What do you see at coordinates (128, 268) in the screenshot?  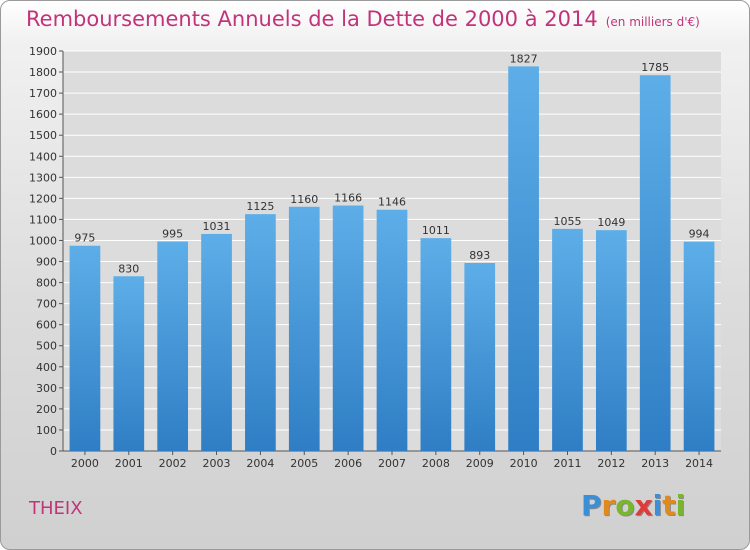 I see `bar-value-label: 830` at bounding box center [128, 268].